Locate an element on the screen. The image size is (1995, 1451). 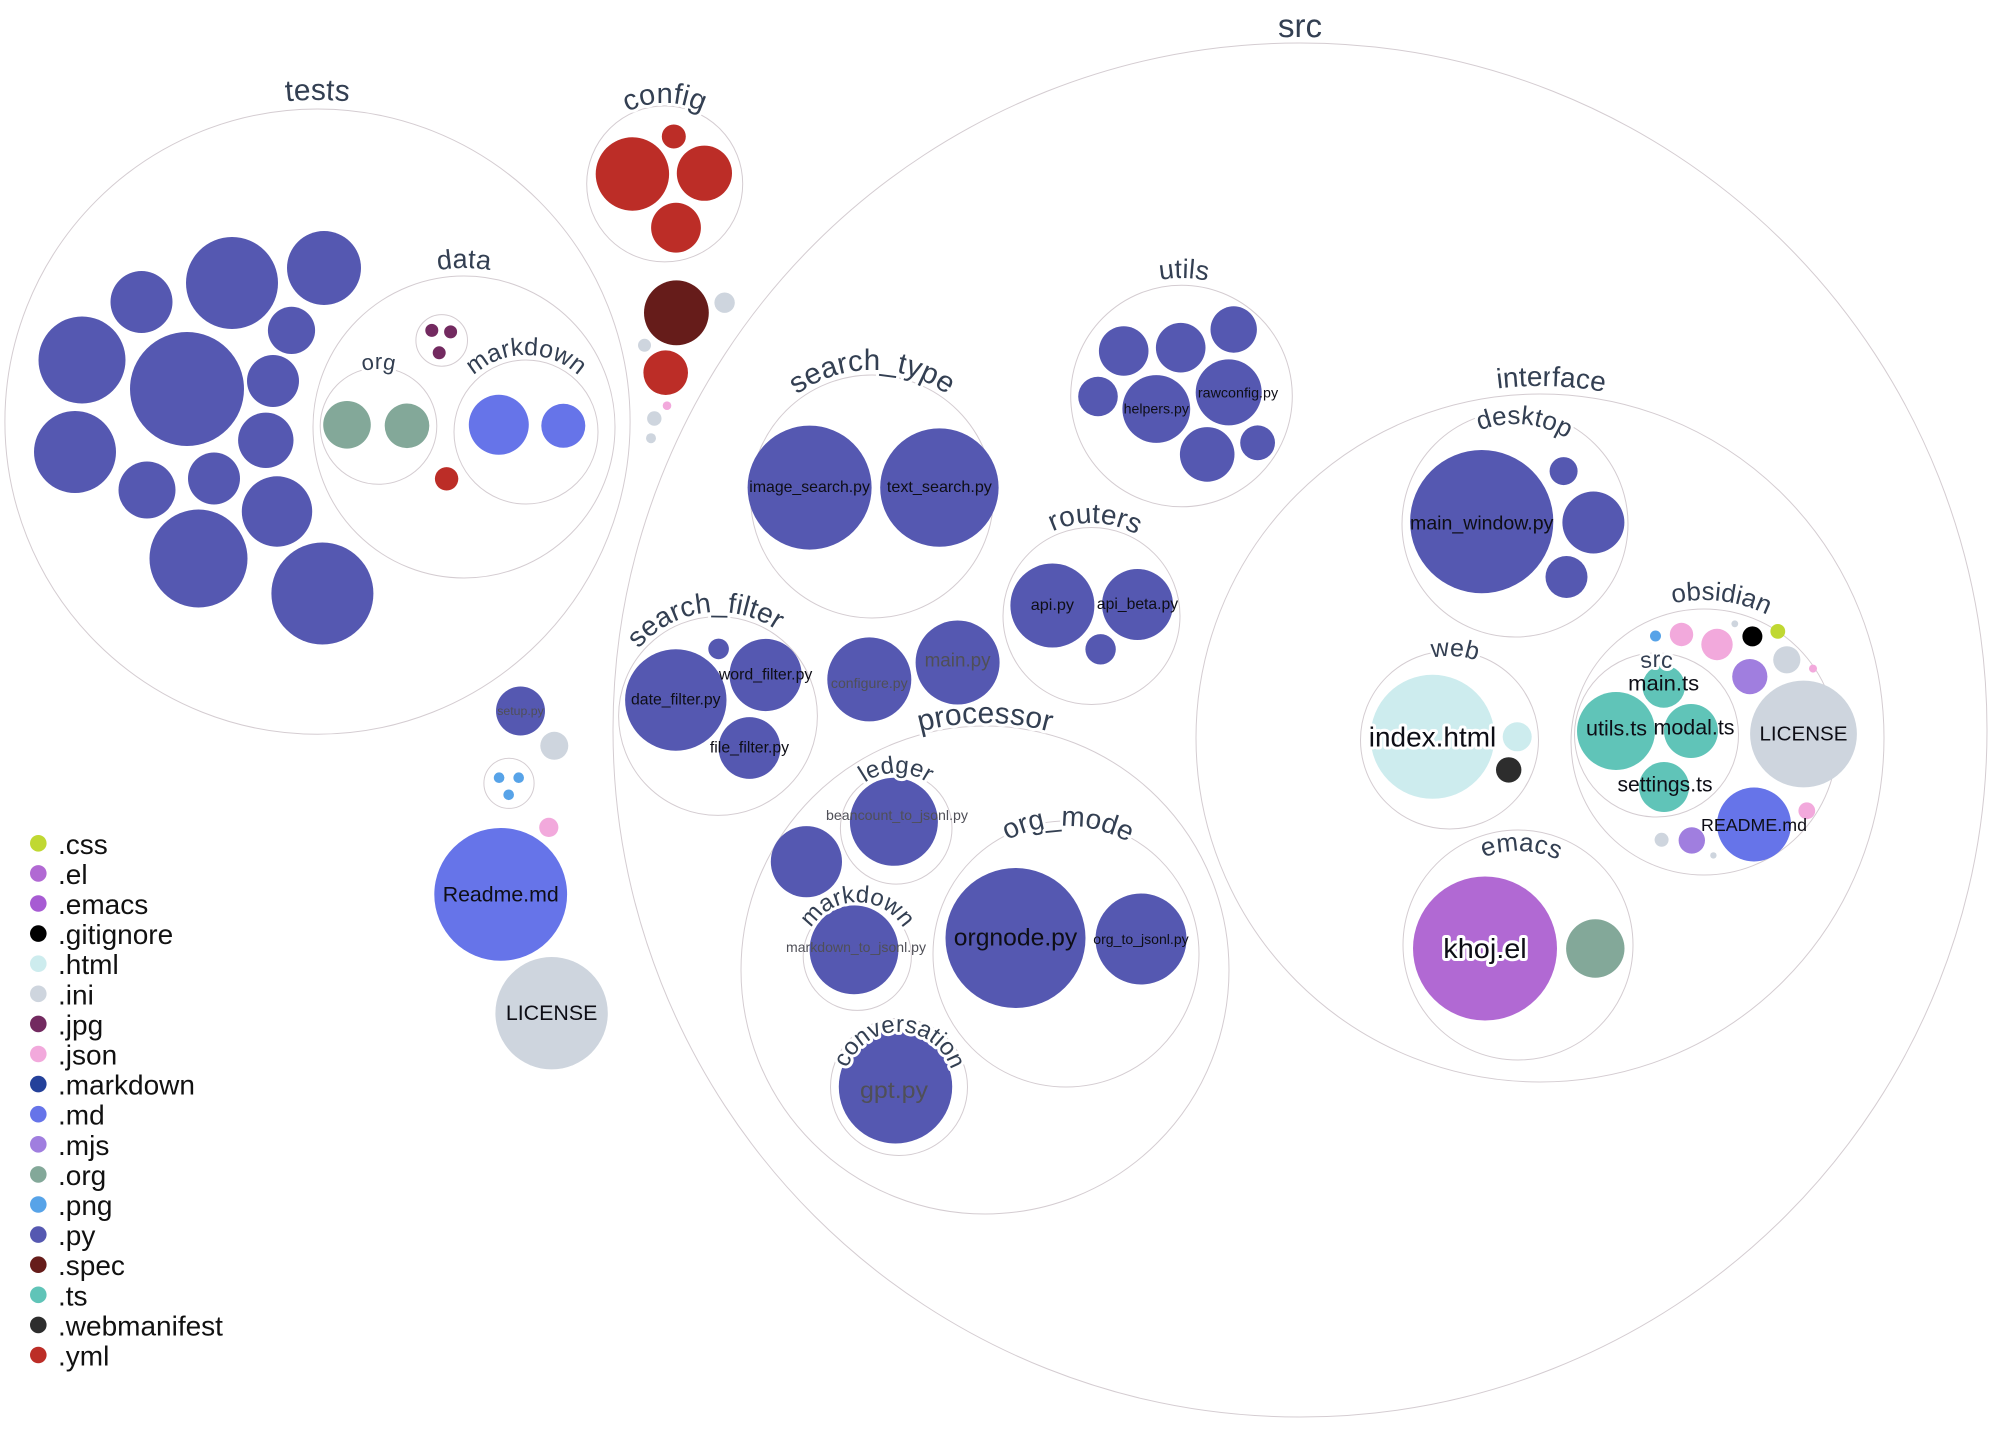
svg-text: .emacs is located at coordinates (103, 904).